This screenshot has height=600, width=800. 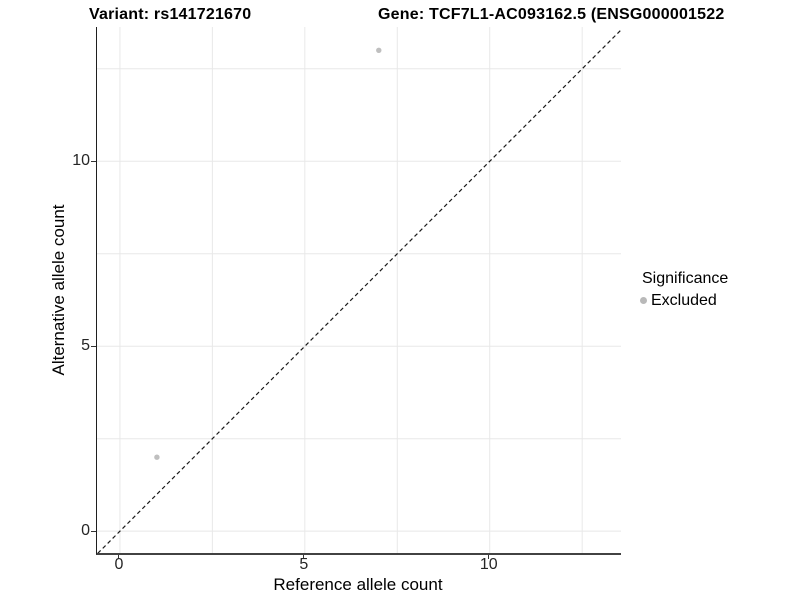 What do you see at coordinates (685, 278) in the screenshot?
I see `legend-title: Significance` at bounding box center [685, 278].